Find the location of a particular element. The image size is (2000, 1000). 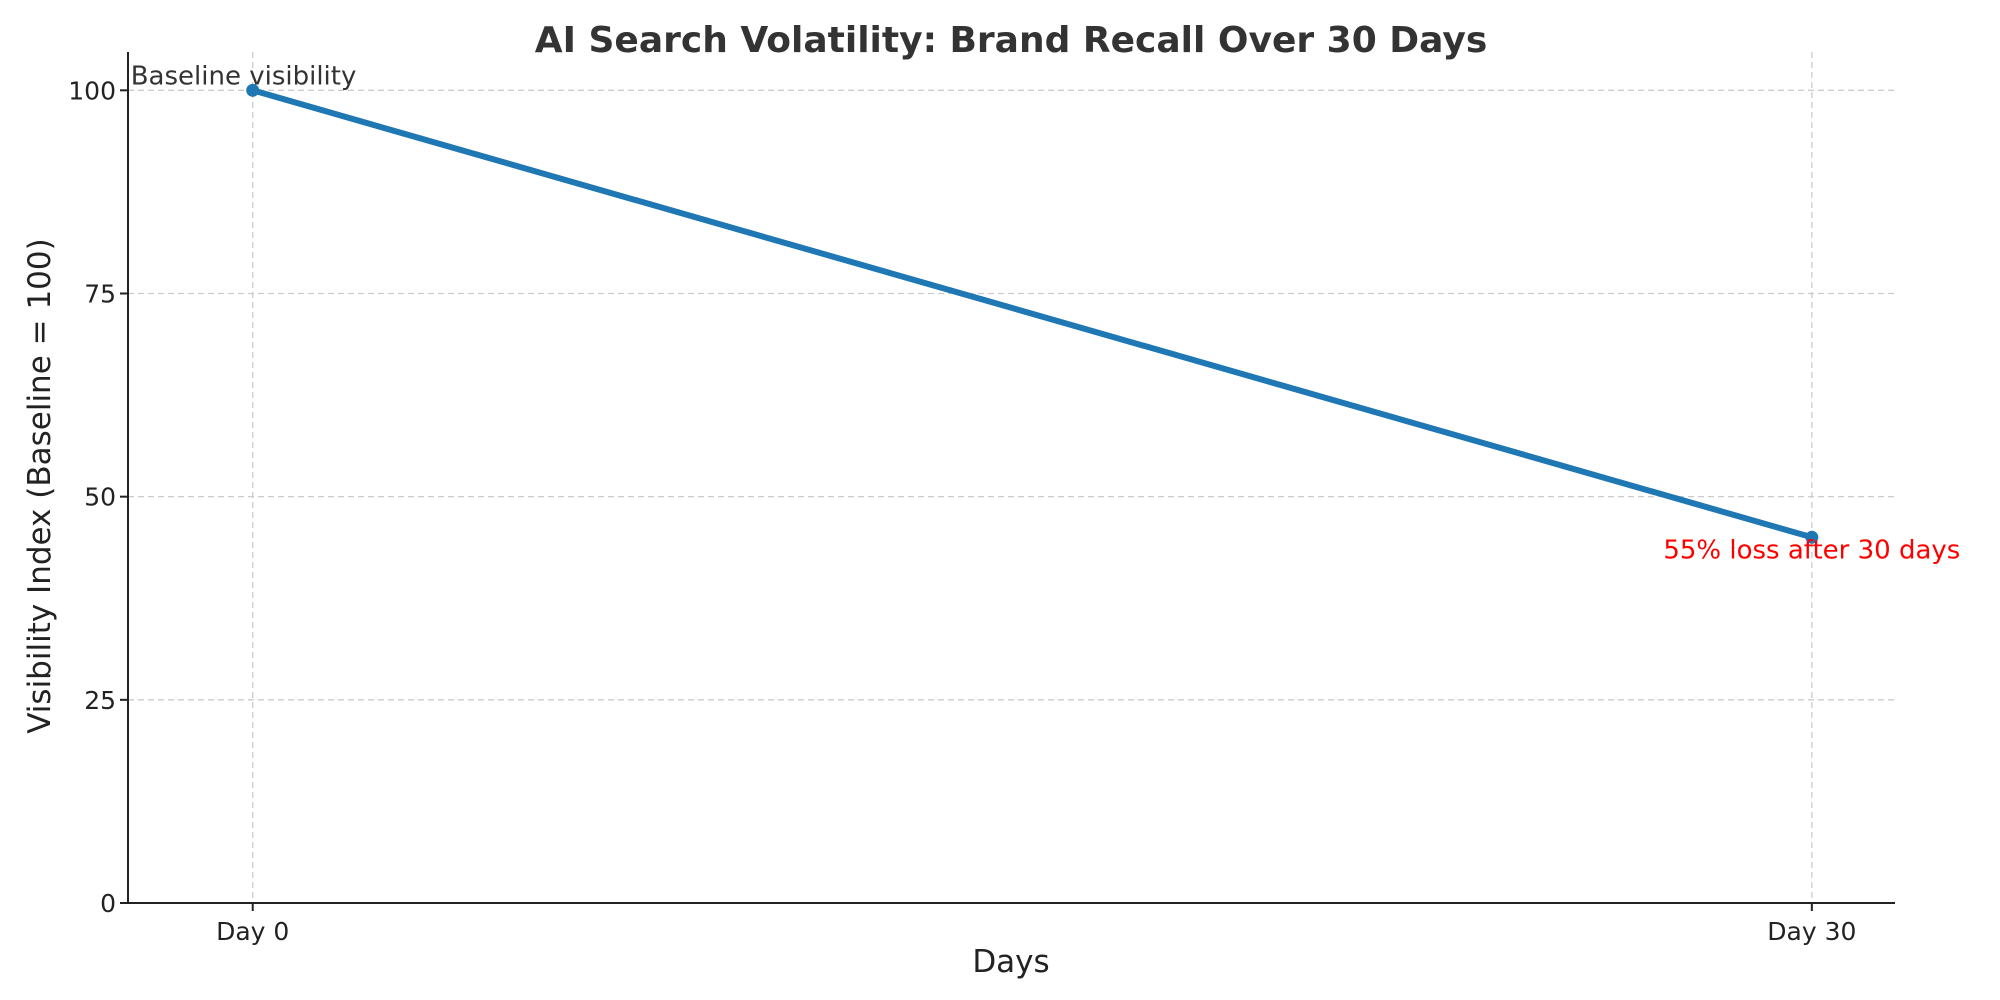

y-tick-label: 100 is located at coordinates (92, 90).